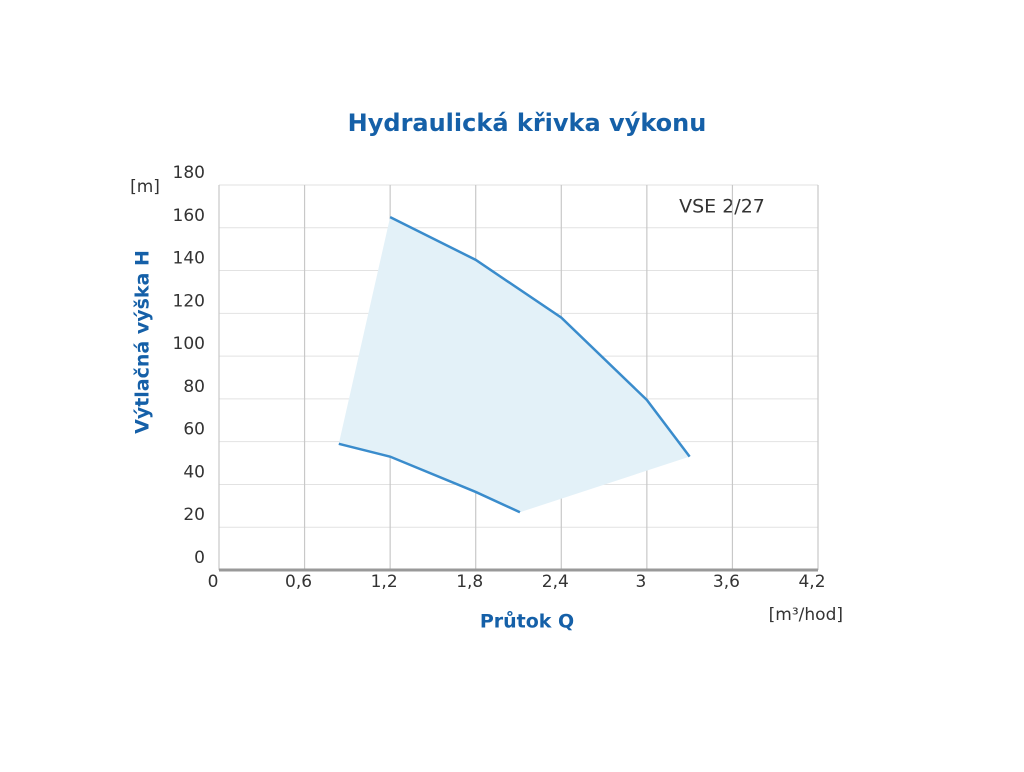  What do you see at coordinates (726, 582) in the screenshot?
I see `x-tick-label: 3,6` at bounding box center [726, 582].